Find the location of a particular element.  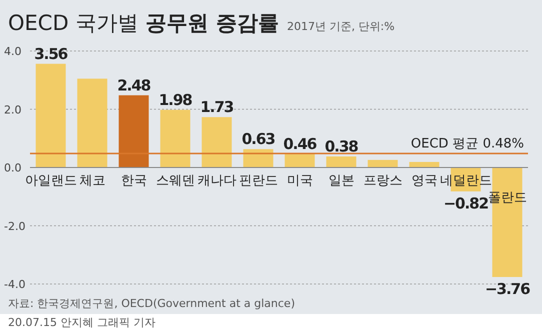

data-label: −0.82 is located at coordinates (466, 203).